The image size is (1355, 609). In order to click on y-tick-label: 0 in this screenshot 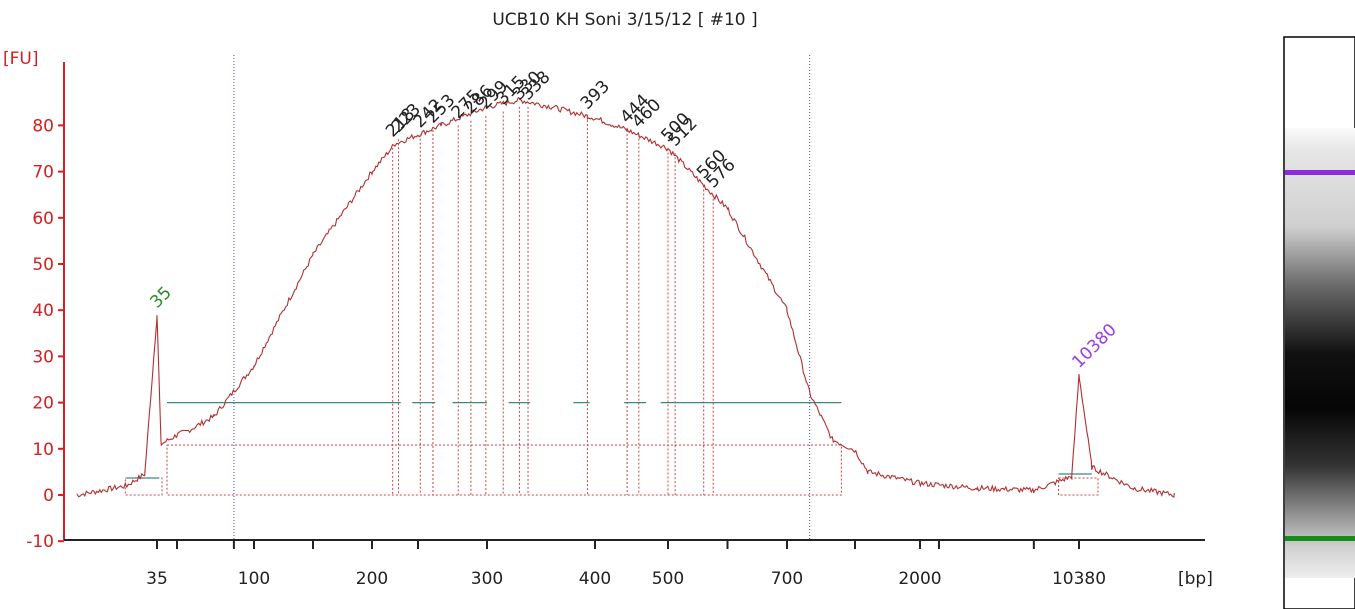, I will do `click(48, 496)`.